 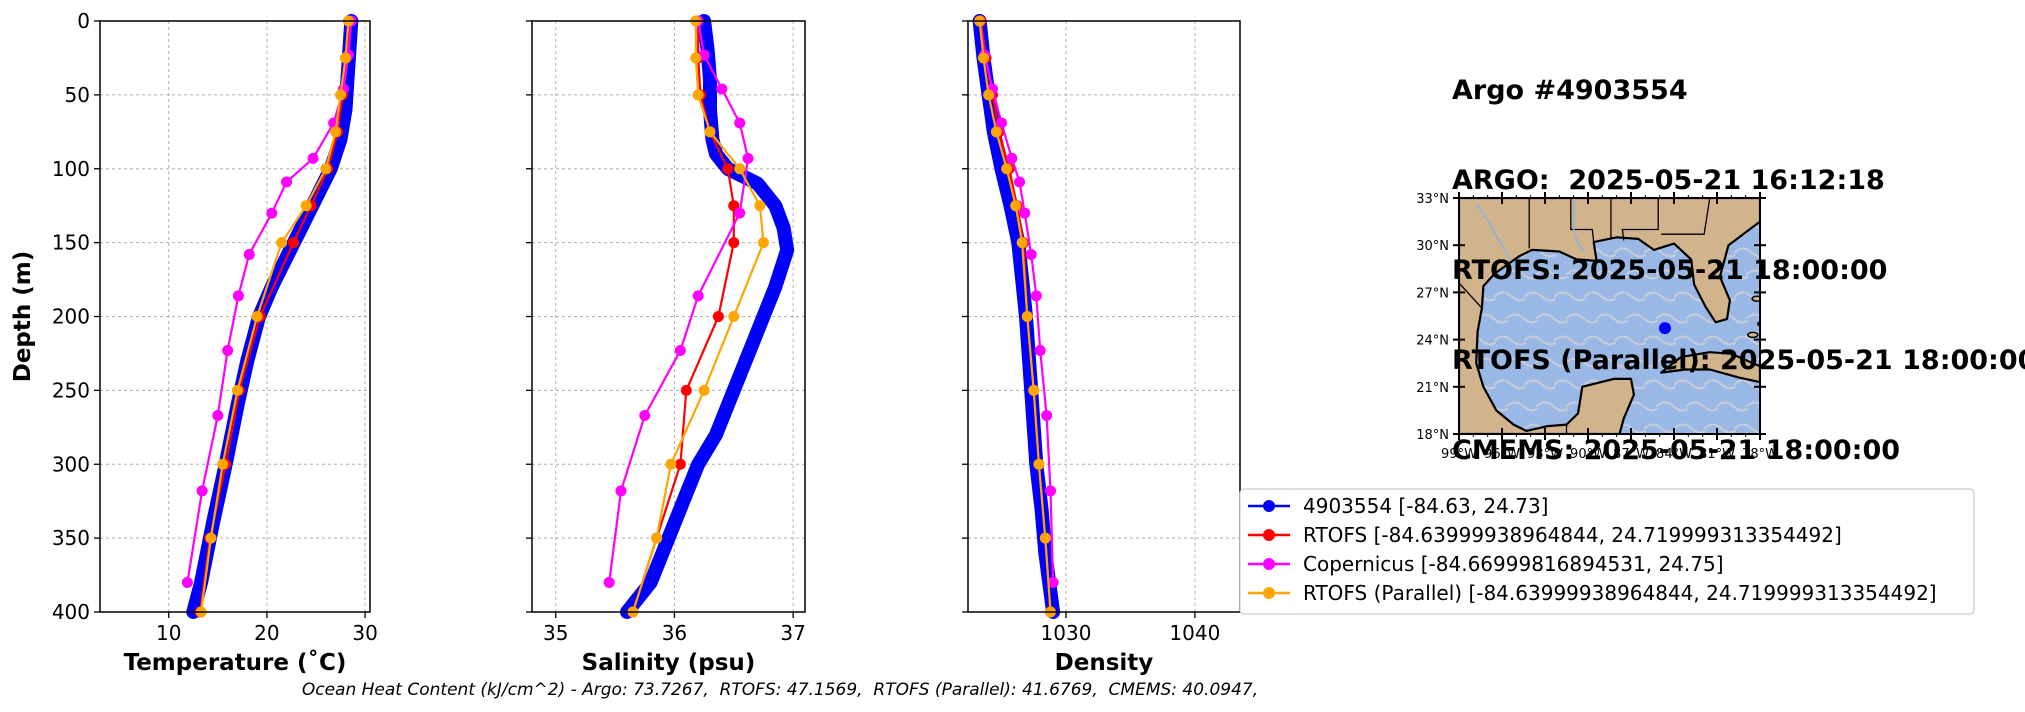 What do you see at coordinates (71, 169) in the screenshot?
I see `y-tick-label: 100` at bounding box center [71, 169].